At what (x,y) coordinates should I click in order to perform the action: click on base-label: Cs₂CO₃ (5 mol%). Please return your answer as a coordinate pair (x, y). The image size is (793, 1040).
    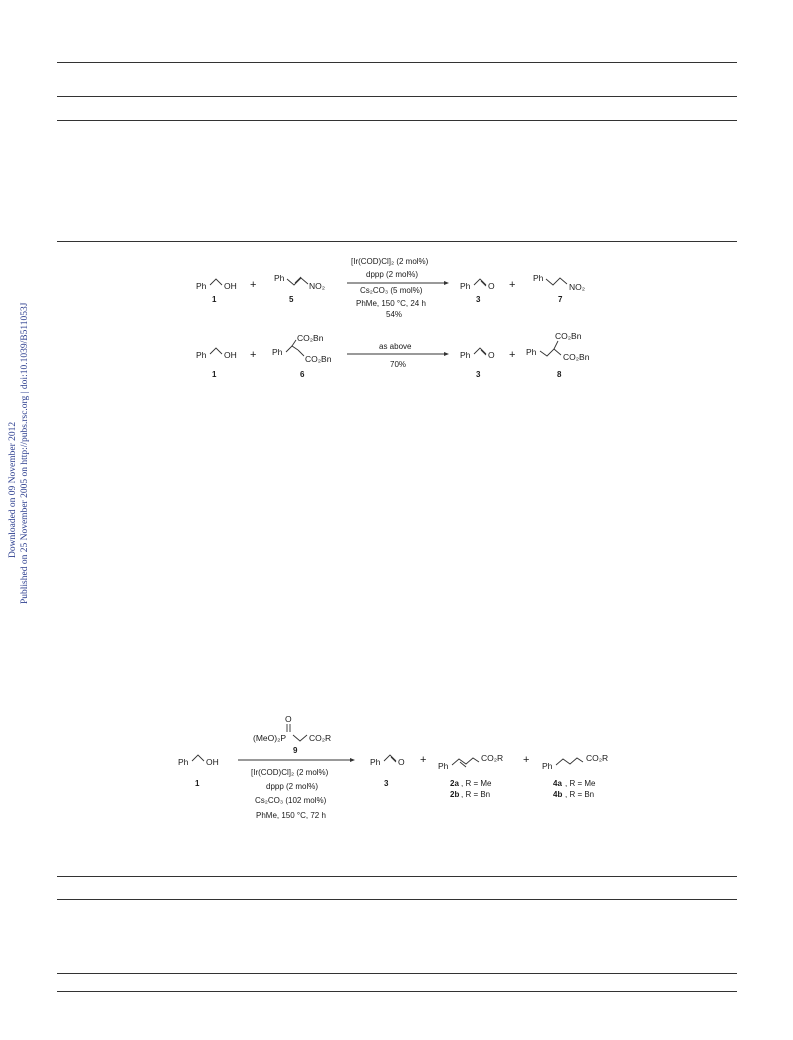
    Looking at the image, I should click on (391, 290).